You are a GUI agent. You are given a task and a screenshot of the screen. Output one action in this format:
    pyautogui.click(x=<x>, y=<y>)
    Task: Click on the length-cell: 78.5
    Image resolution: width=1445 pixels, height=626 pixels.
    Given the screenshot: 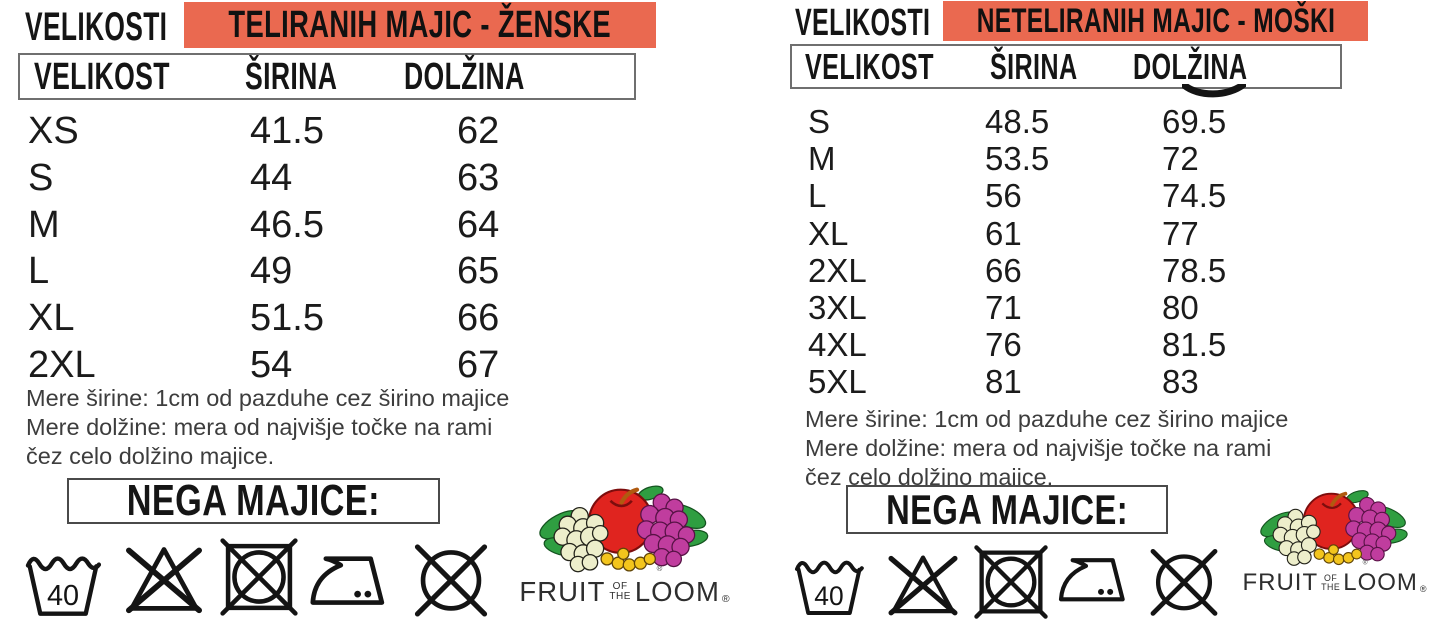 What is the action you would take?
    pyautogui.click(x=1194, y=270)
    